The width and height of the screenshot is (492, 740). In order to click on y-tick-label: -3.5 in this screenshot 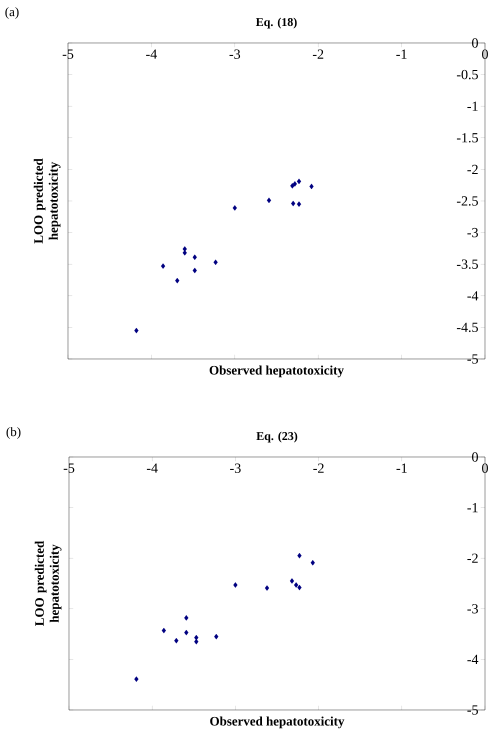, I will do `click(467, 264)`.